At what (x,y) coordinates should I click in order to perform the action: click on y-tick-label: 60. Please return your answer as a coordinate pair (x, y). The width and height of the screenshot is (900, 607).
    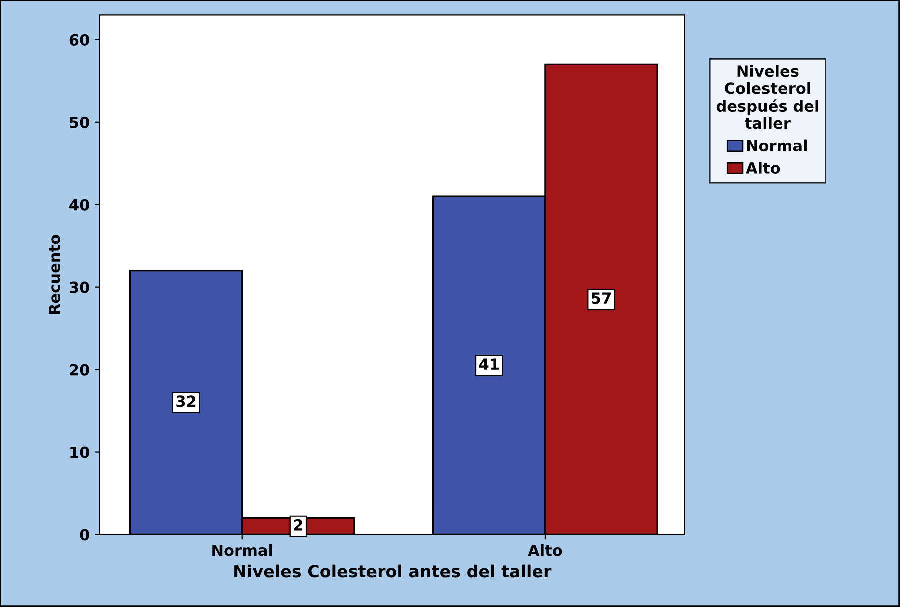
    Looking at the image, I should click on (80, 40).